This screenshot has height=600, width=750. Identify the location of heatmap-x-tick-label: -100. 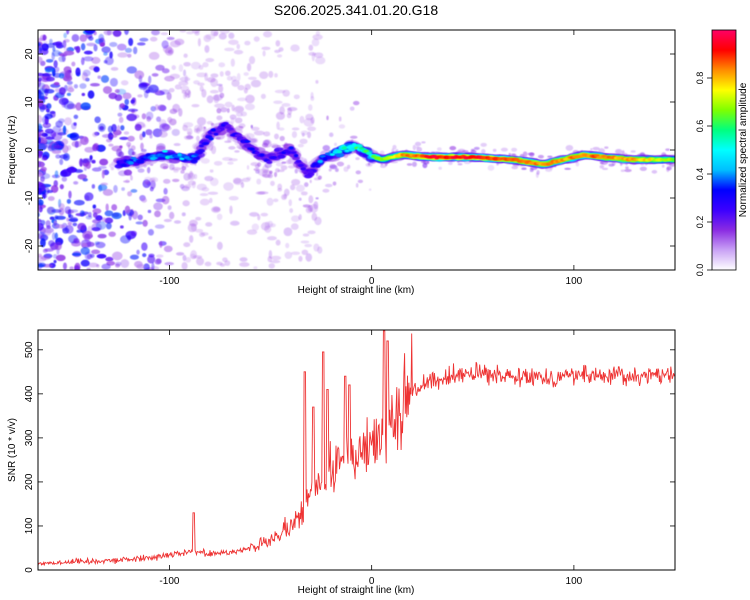
(169, 281).